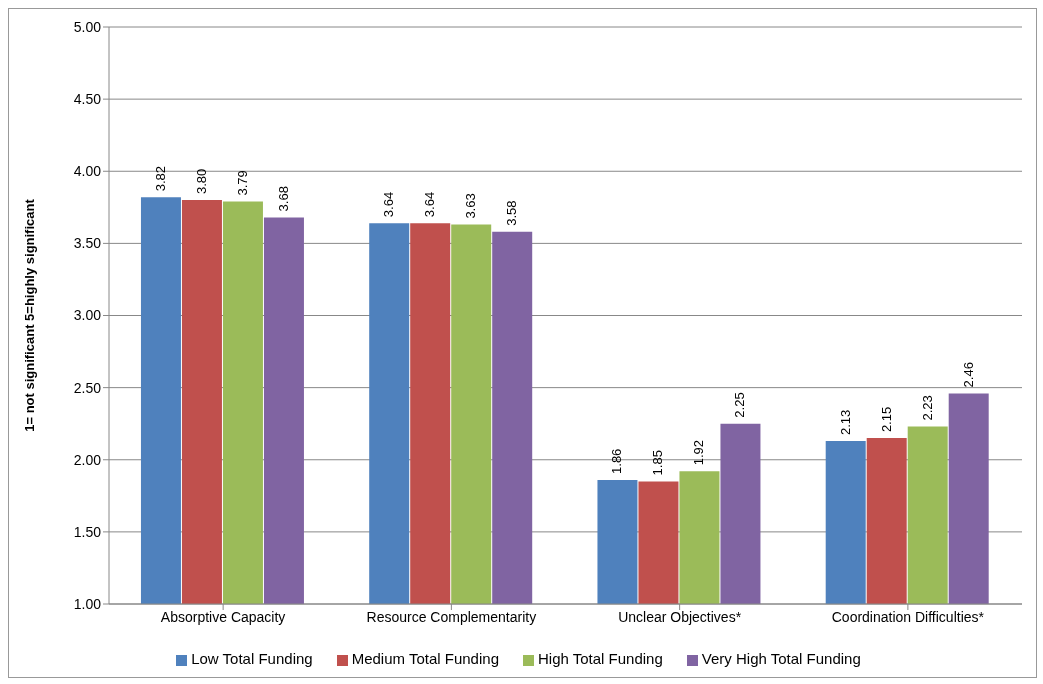 This screenshot has height=684, width=1043. I want to click on y-tick-label: 2.00, so click(87, 459).